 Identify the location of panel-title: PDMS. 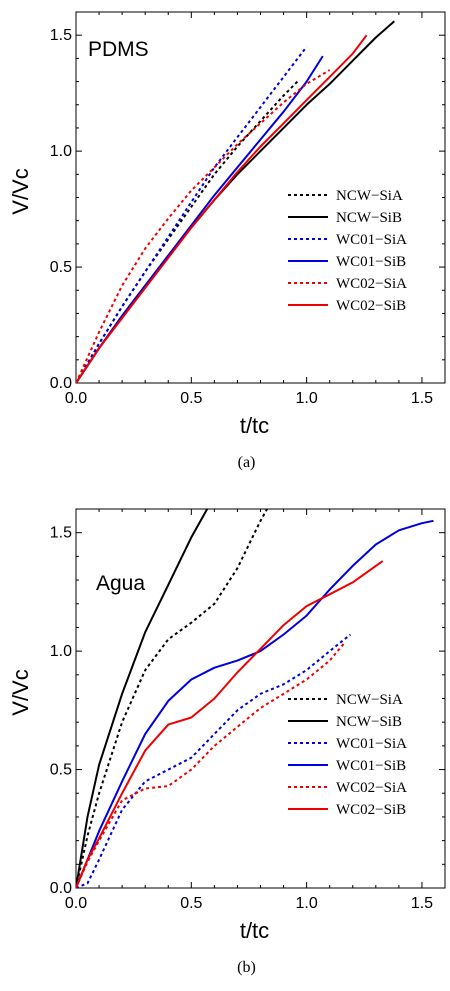
(118, 49).